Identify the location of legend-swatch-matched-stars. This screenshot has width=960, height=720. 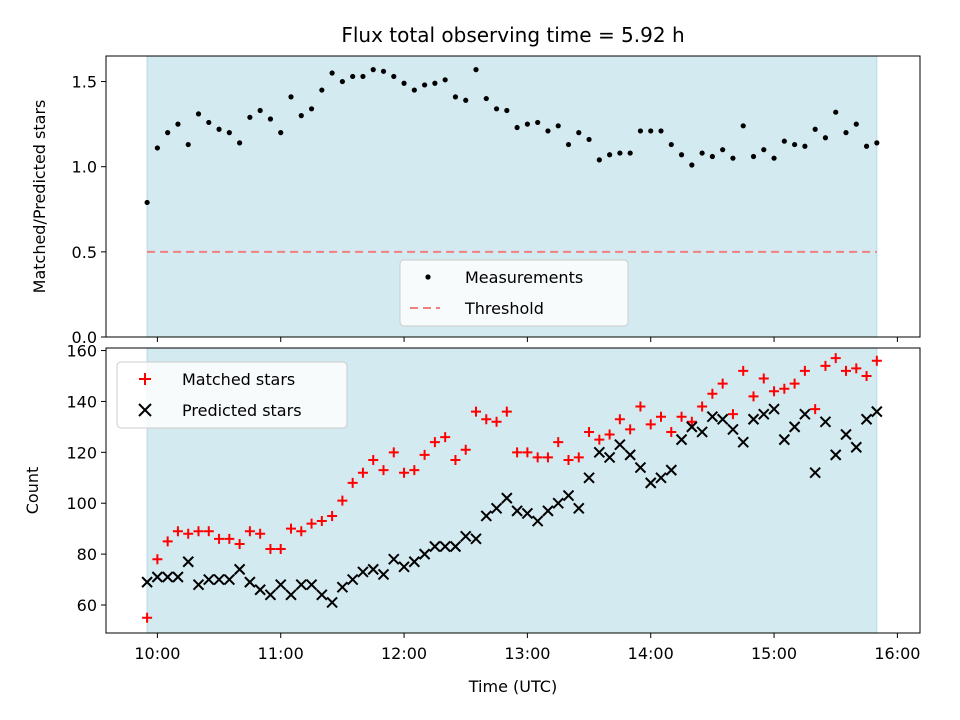
(145, 379).